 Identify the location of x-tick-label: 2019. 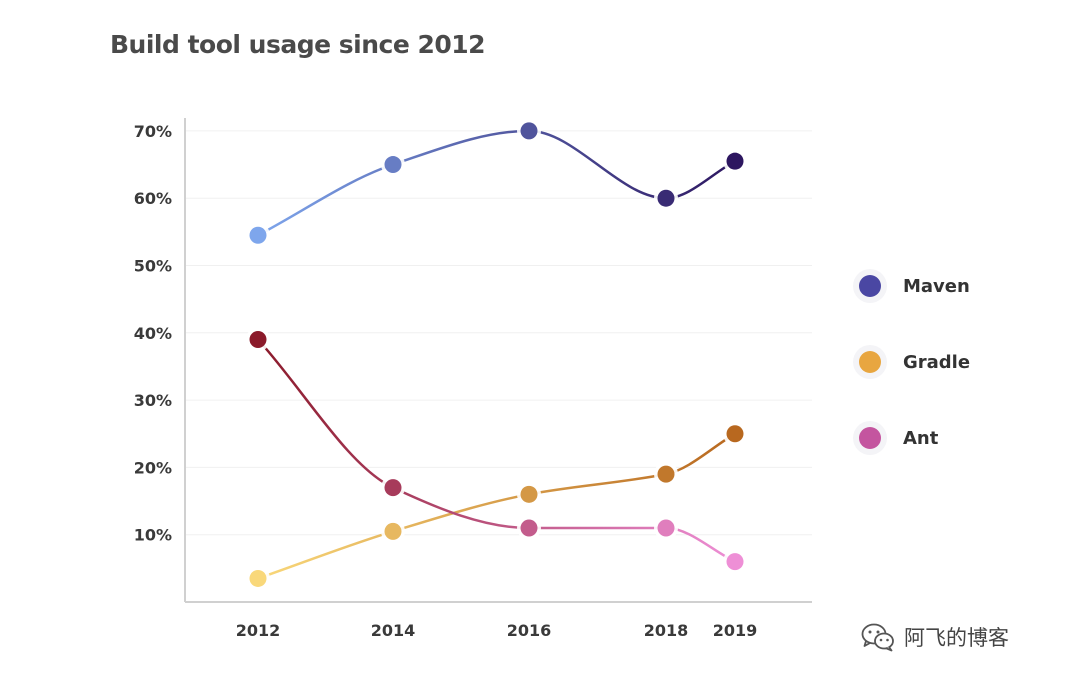
(735, 630).